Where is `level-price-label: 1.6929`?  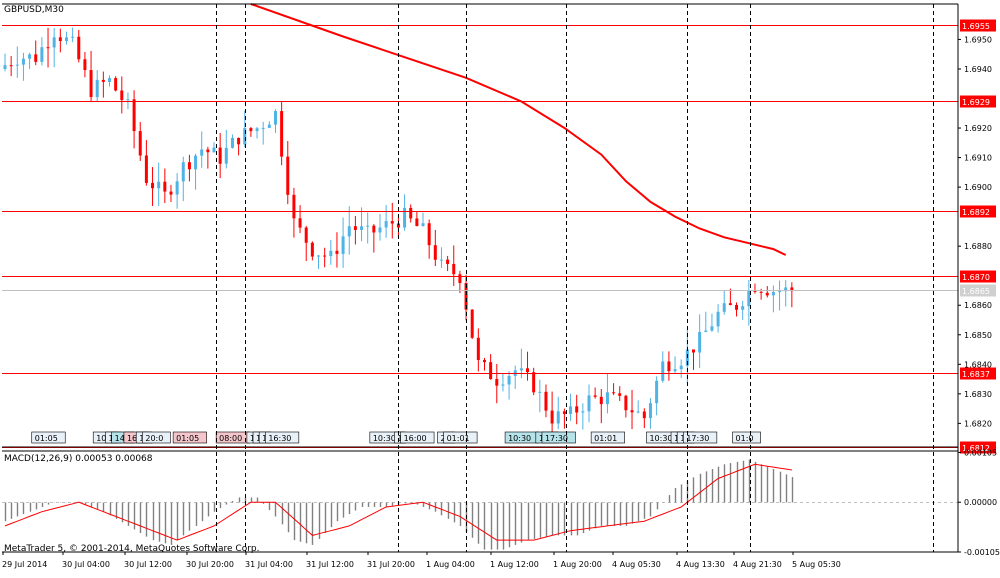 level-price-label: 1.6929 is located at coordinates (976, 102).